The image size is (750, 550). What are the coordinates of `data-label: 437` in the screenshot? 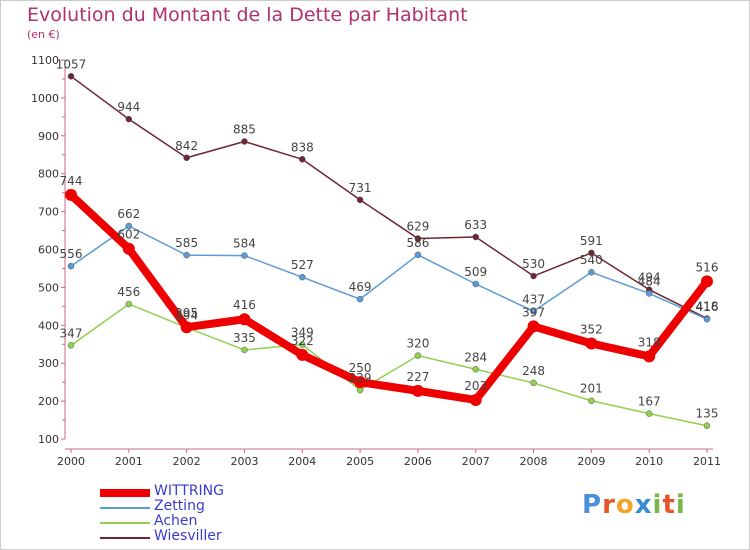 It's located at (533, 299).